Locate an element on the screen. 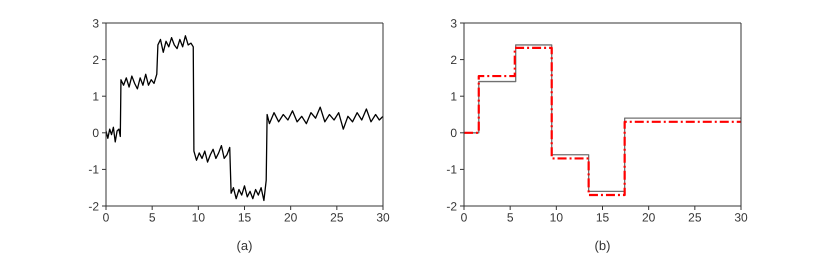 The image size is (814, 264). x-axis-title: (a) is located at coordinates (244, 245).